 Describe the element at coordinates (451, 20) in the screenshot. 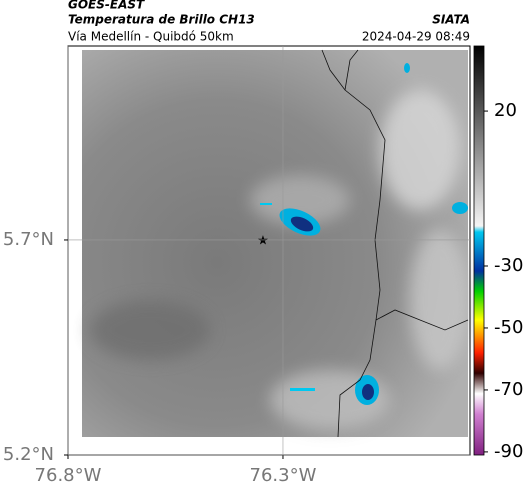

I see `agency: SIATA` at that location.